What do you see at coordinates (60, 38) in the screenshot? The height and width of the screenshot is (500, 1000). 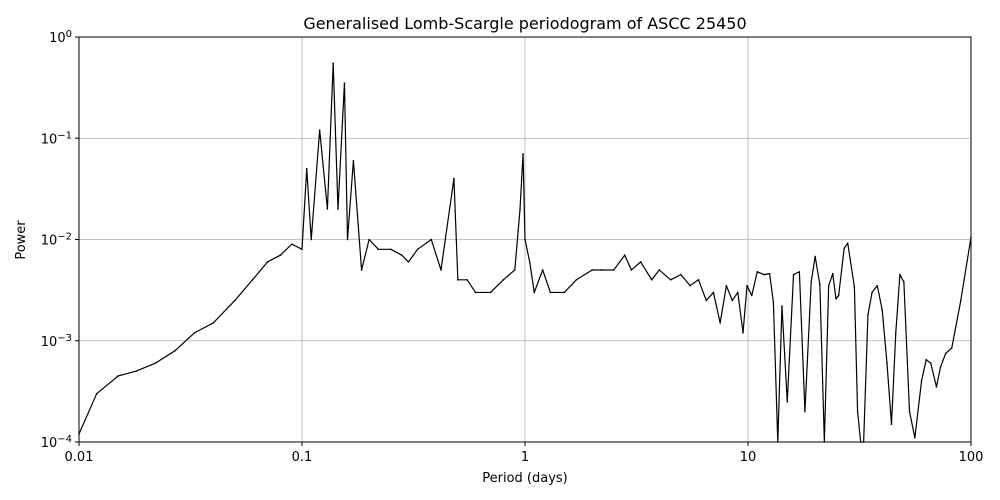 I see `y-tick-label-4: 10⁰` at bounding box center [60, 38].